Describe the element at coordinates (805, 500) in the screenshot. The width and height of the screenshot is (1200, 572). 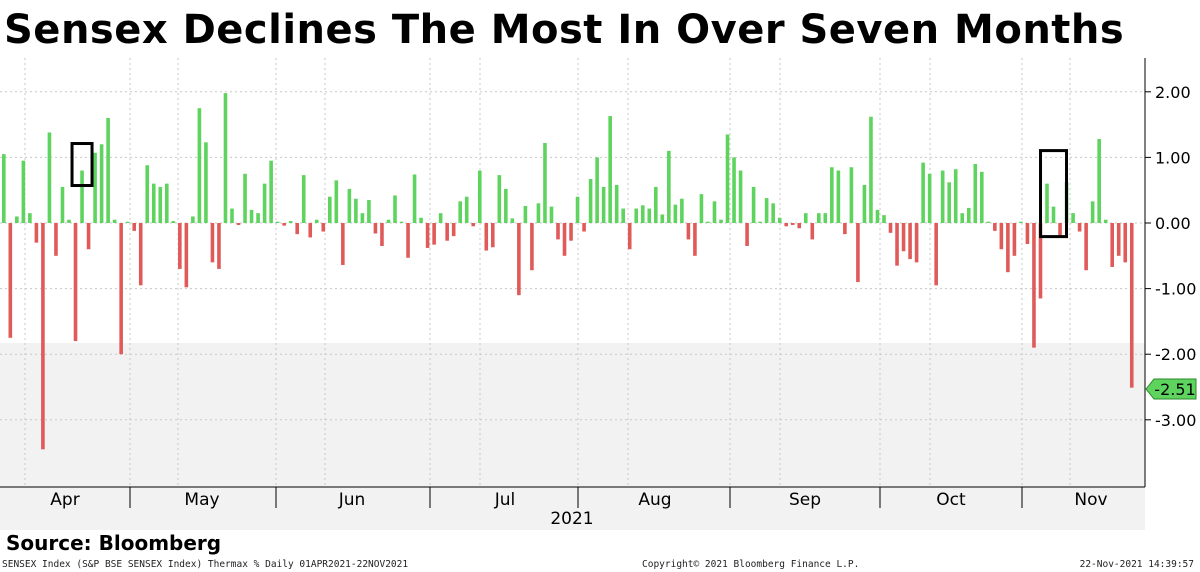
I see `x-tick-label: Sep` at that location.